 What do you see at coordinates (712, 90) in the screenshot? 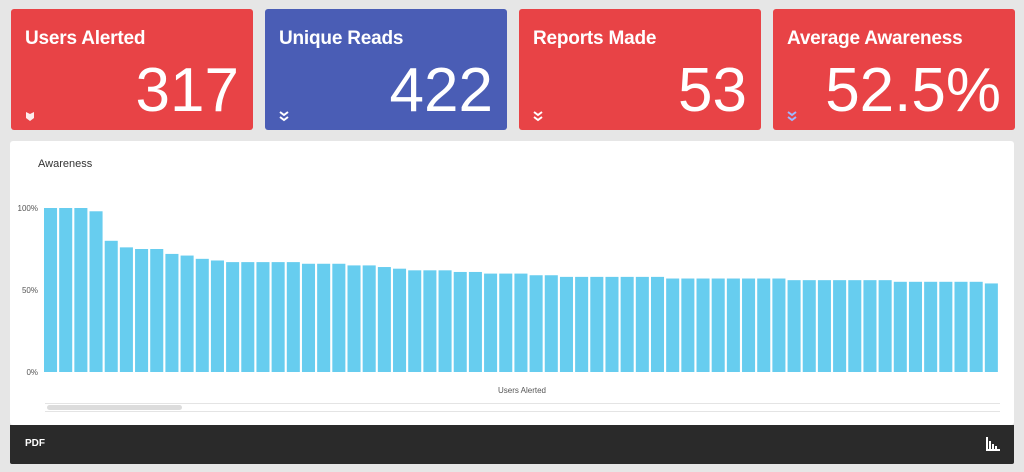
I see `card-value: 53` at bounding box center [712, 90].